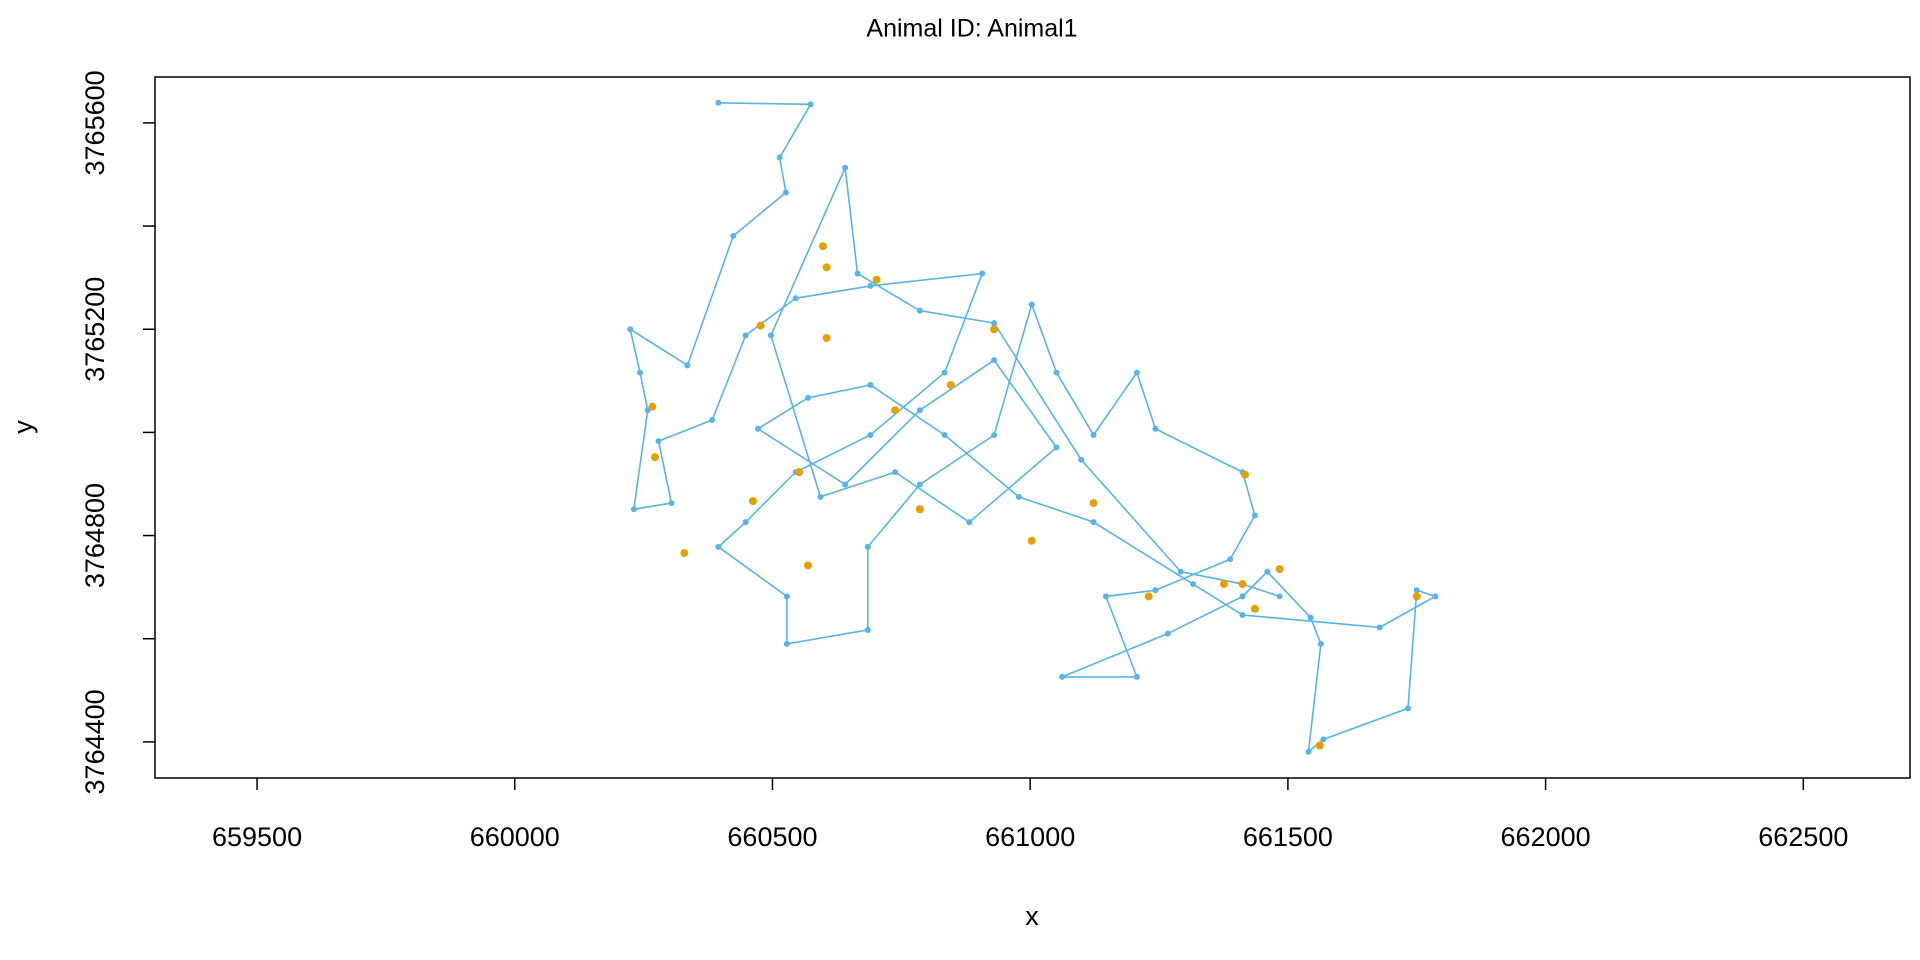 The width and height of the screenshot is (1920, 960). Describe the element at coordinates (1288, 837) in the screenshot. I see `x-tick-label: 661500` at that location.